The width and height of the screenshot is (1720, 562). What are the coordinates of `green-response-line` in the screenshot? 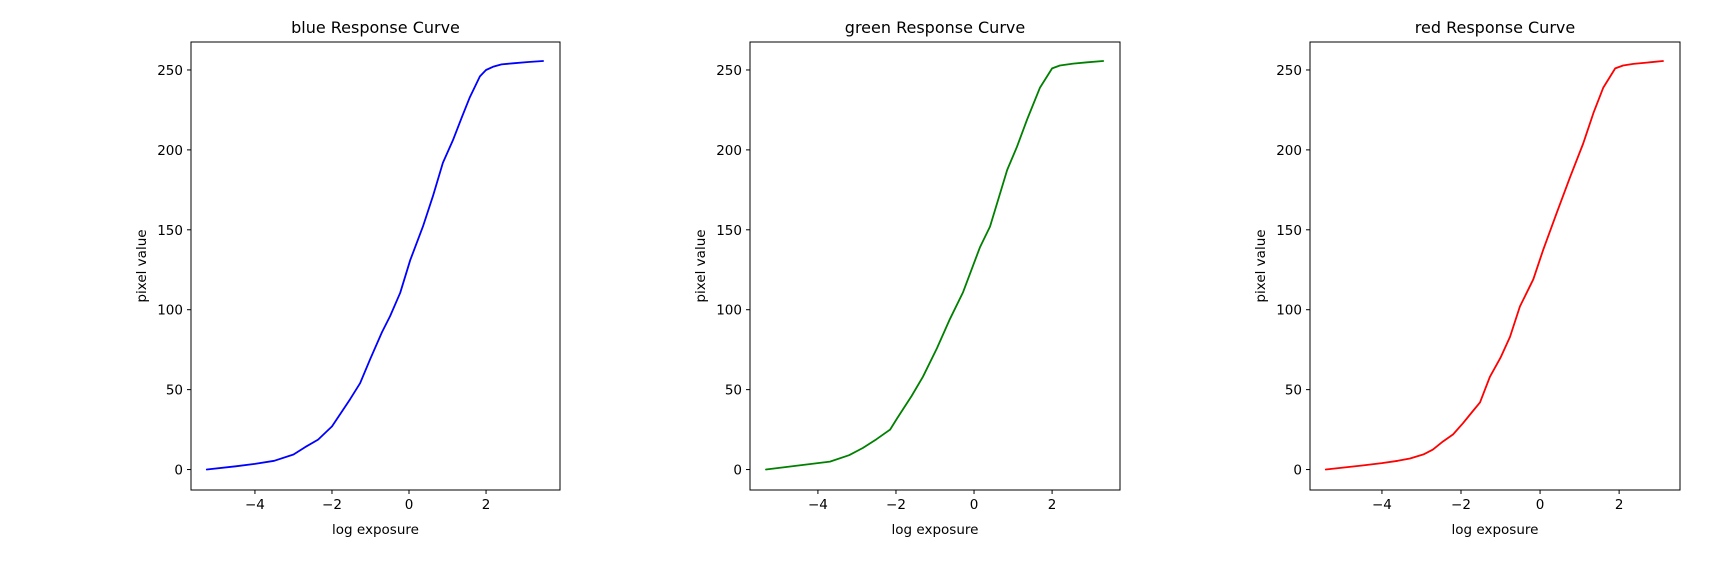 It's located at (935, 265).